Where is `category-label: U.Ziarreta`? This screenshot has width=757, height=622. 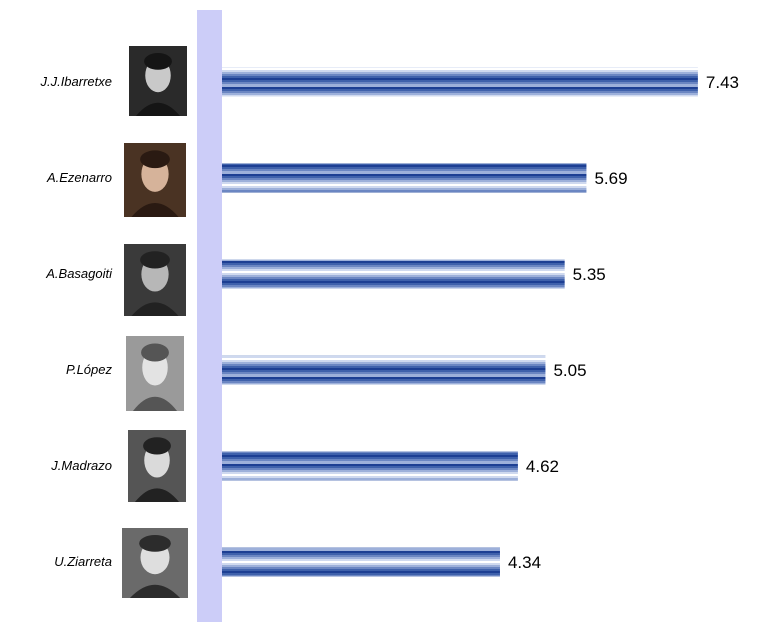 category-label: U.Ziarreta is located at coordinates (83, 561).